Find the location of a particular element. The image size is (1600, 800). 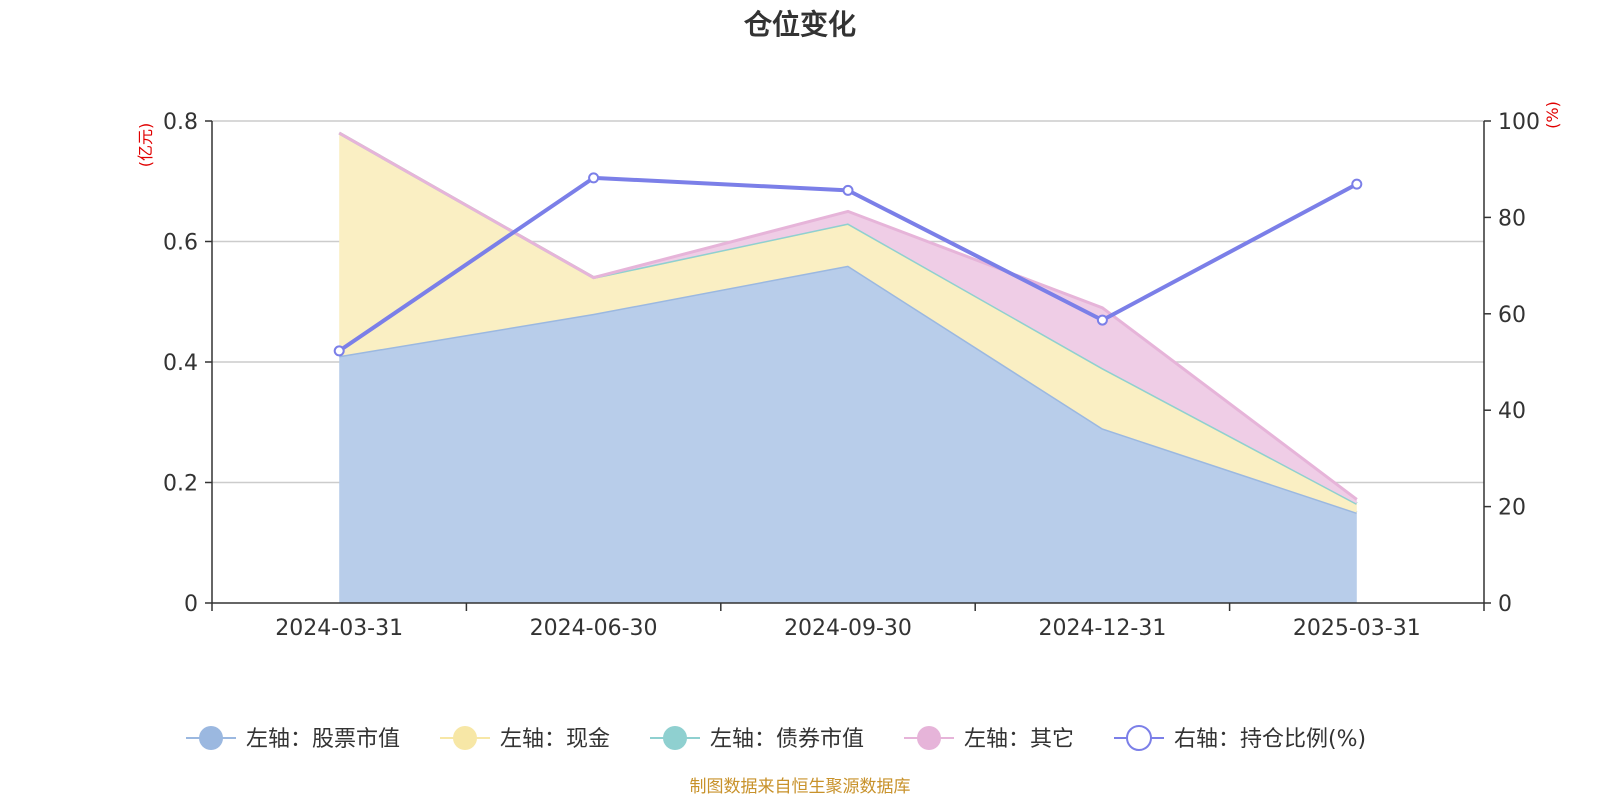

x-tick-label: 2024-03-31 is located at coordinates (339, 628).